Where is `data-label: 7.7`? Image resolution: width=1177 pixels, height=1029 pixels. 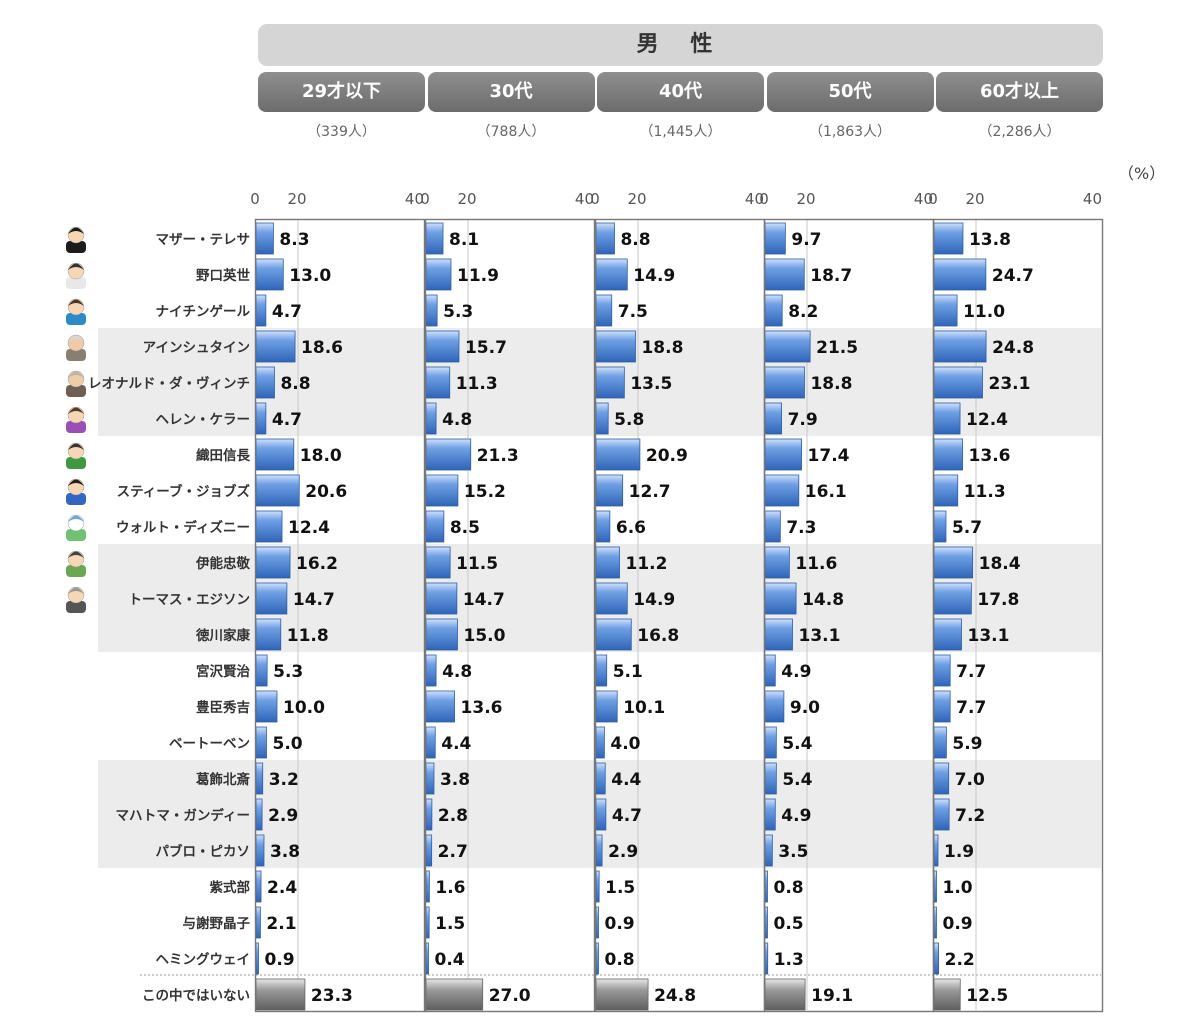
data-label: 7.7 is located at coordinates (971, 708).